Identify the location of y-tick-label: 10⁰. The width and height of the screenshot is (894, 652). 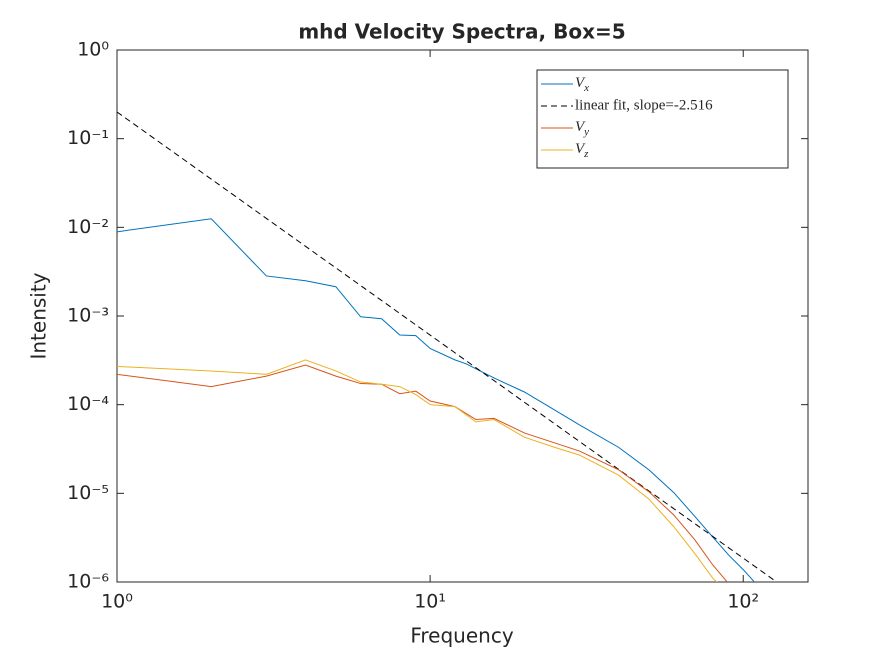
(93, 50).